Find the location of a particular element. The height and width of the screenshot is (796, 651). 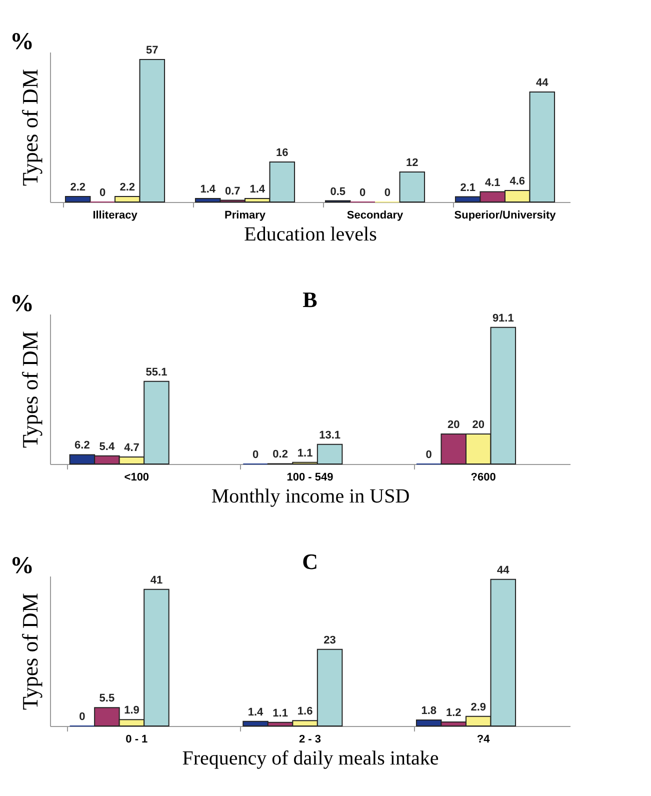

x-tick-label: 100 - 549 is located at coordinates (310, 478).